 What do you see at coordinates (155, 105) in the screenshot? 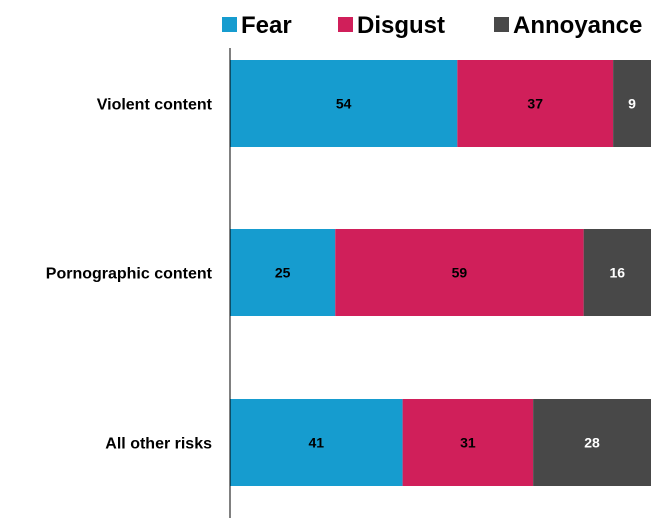
I see `category-label-violent-content: Violent content` at bounding box center [155, 105].